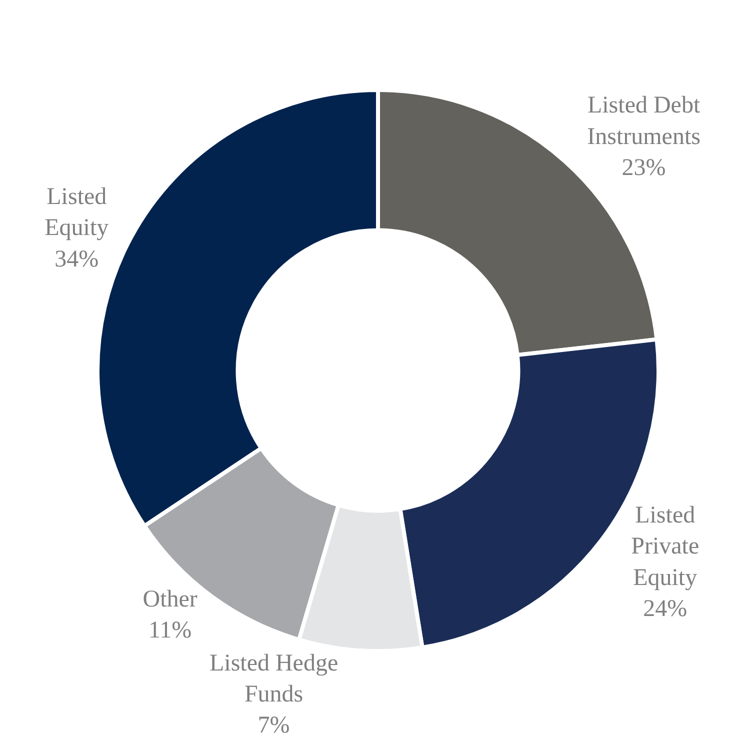 The height and width of the screenshot is (741, 756). I want to click on slice-label: Listed Private Equity, so click(665, 546).